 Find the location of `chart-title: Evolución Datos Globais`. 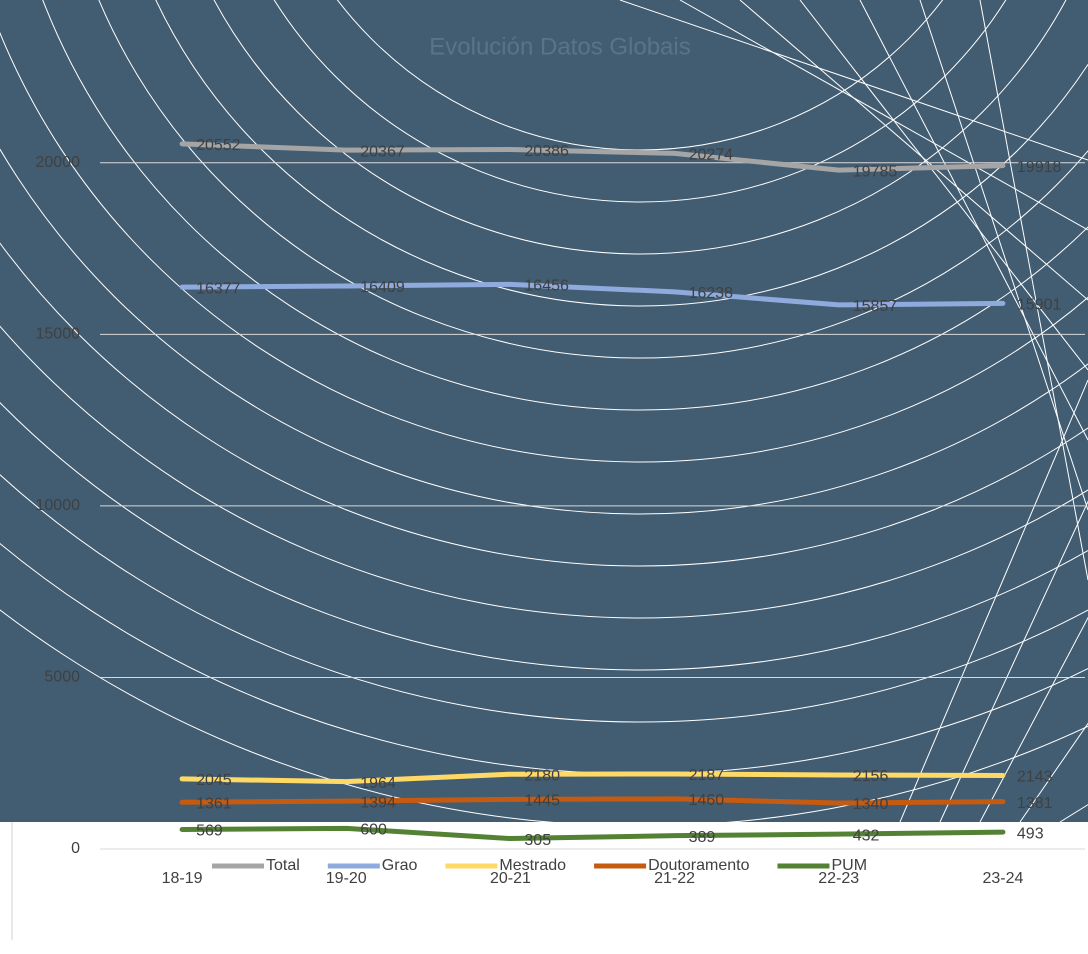

chart-title: Evolución Datos Globais is located at coordinates (559, 46).